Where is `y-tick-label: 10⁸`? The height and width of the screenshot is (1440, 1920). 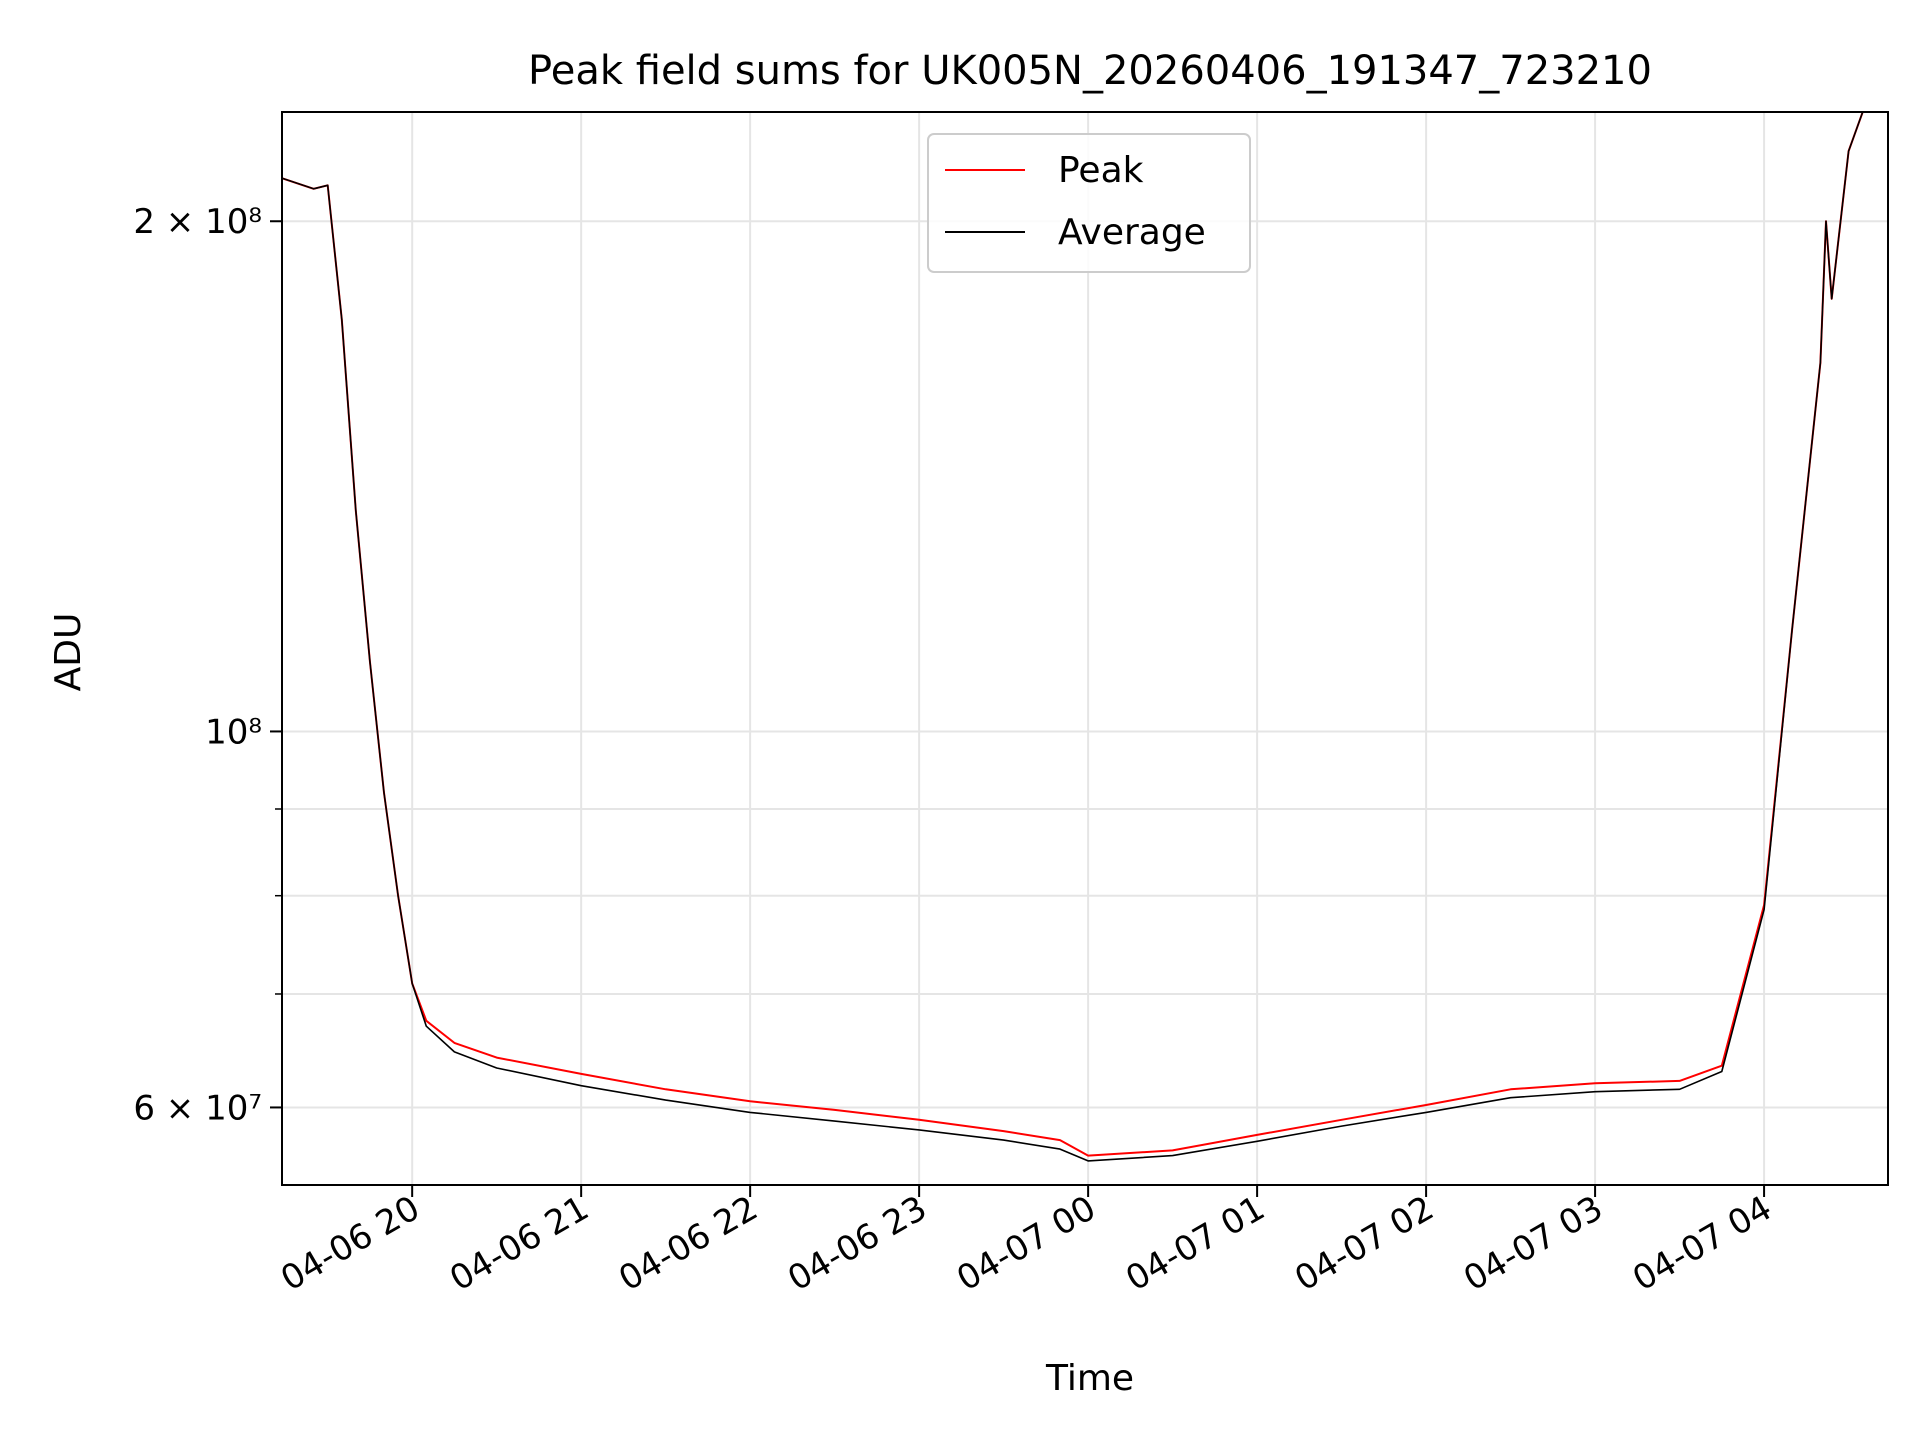
y-tick-label: 10⁸ is located at coordinates (233, 732).